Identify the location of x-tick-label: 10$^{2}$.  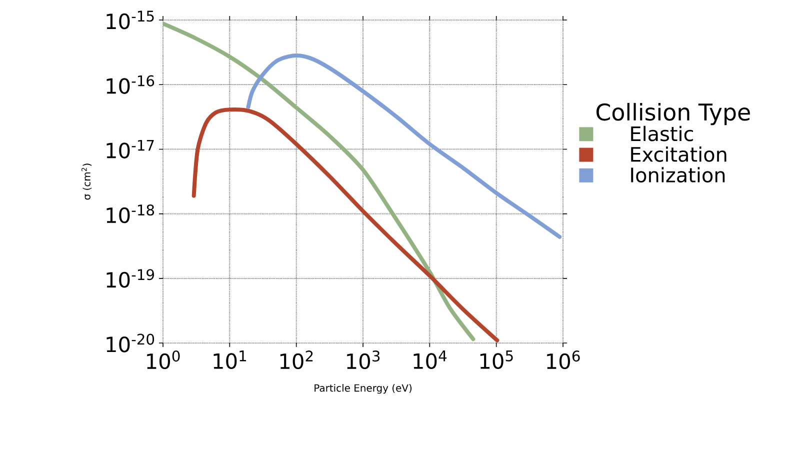
(296, 360).